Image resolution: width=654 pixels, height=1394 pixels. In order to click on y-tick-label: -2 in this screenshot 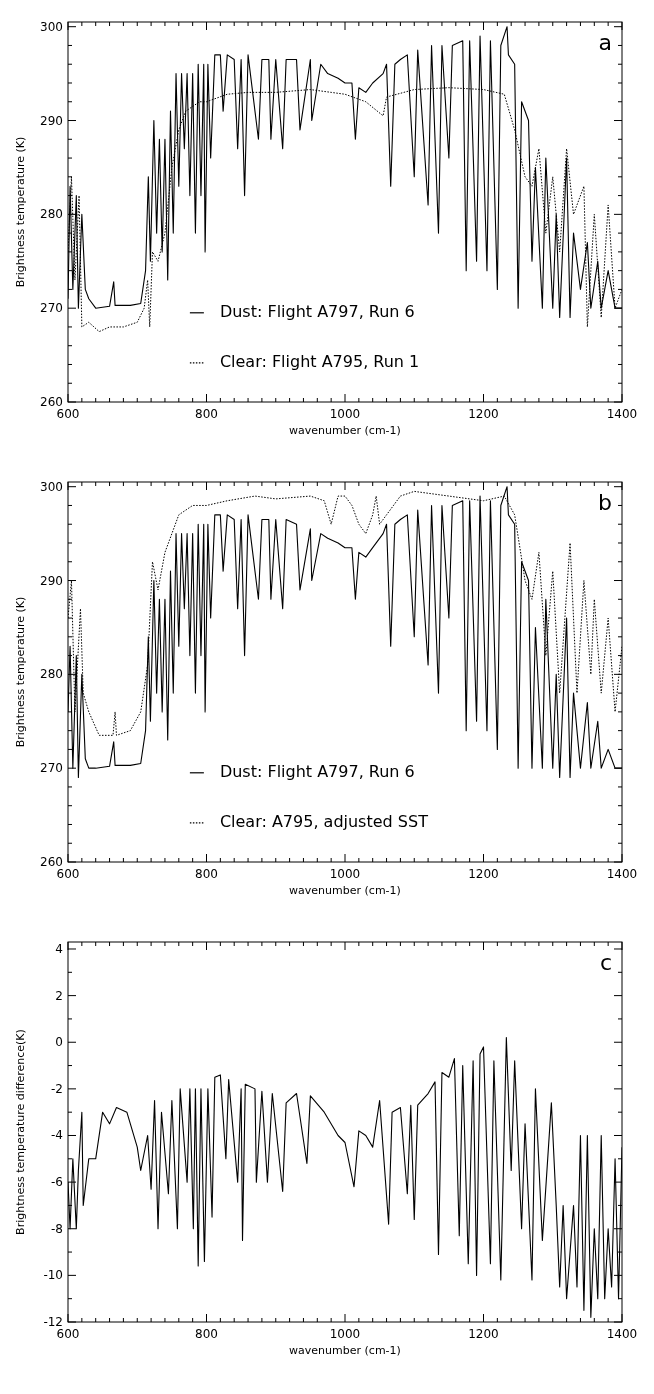, I will do `click(57, 1088)`.